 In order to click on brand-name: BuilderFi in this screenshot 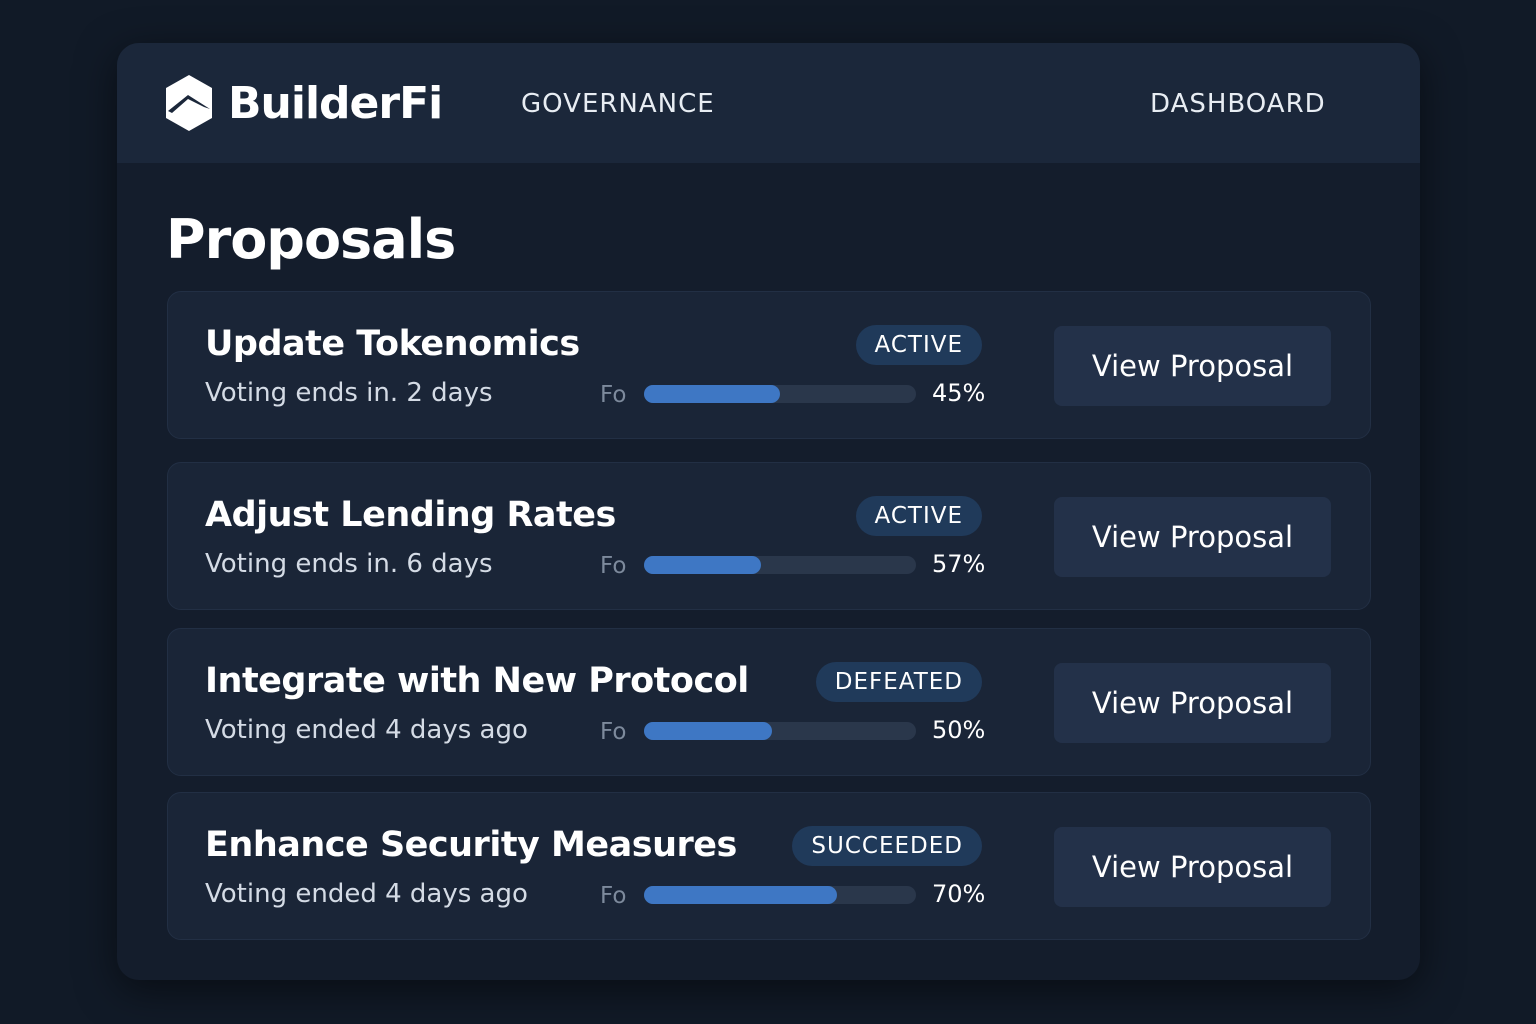, I will do `click(335, 103)`.